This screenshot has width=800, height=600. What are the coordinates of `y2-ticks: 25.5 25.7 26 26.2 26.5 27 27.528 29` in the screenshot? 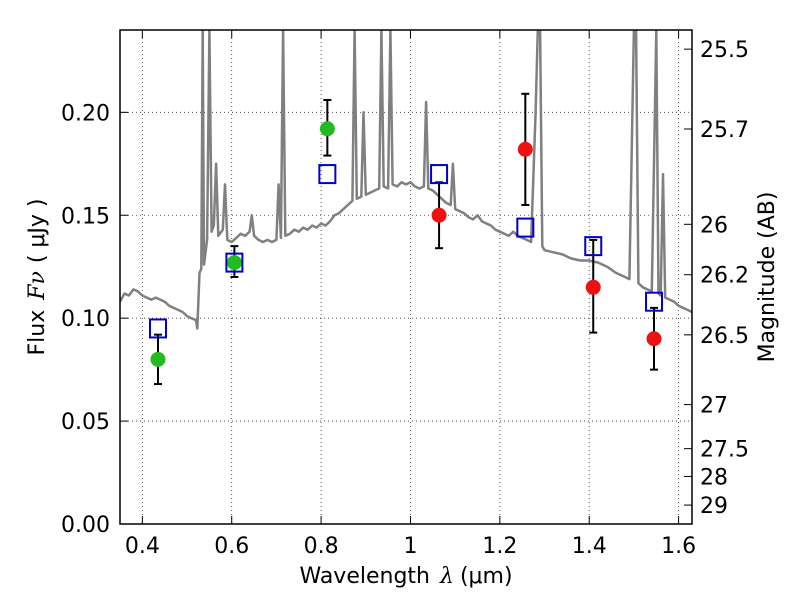 It's located at (716, 278).